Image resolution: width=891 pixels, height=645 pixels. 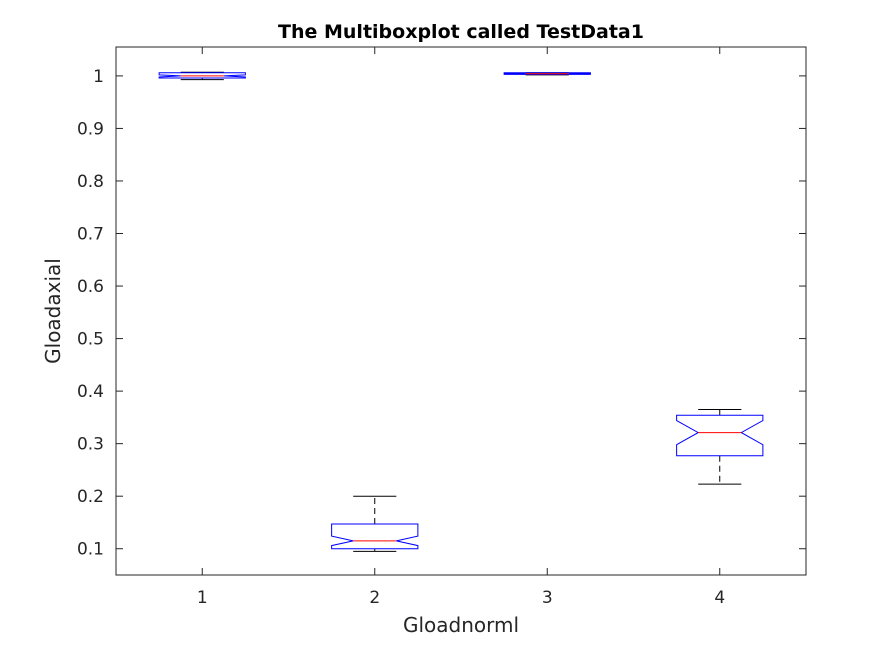 What do you see at coordinates (461, 625) in the screenshot?
I see `x-axis-label: Gloadnorml` at bounding box center [461, 625].